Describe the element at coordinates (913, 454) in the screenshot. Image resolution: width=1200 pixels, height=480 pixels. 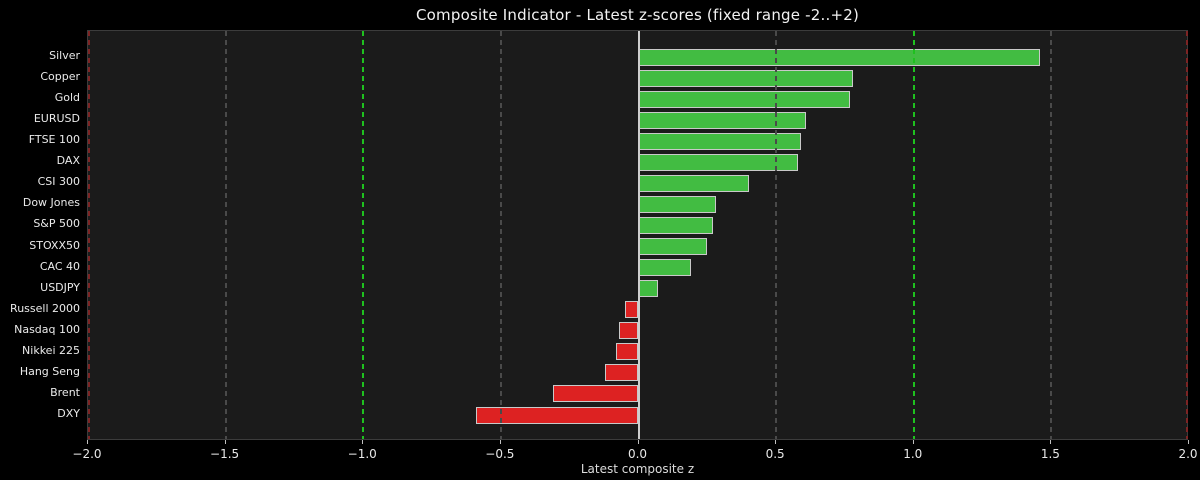
I see `x-tick-label: 1.0` at that location.